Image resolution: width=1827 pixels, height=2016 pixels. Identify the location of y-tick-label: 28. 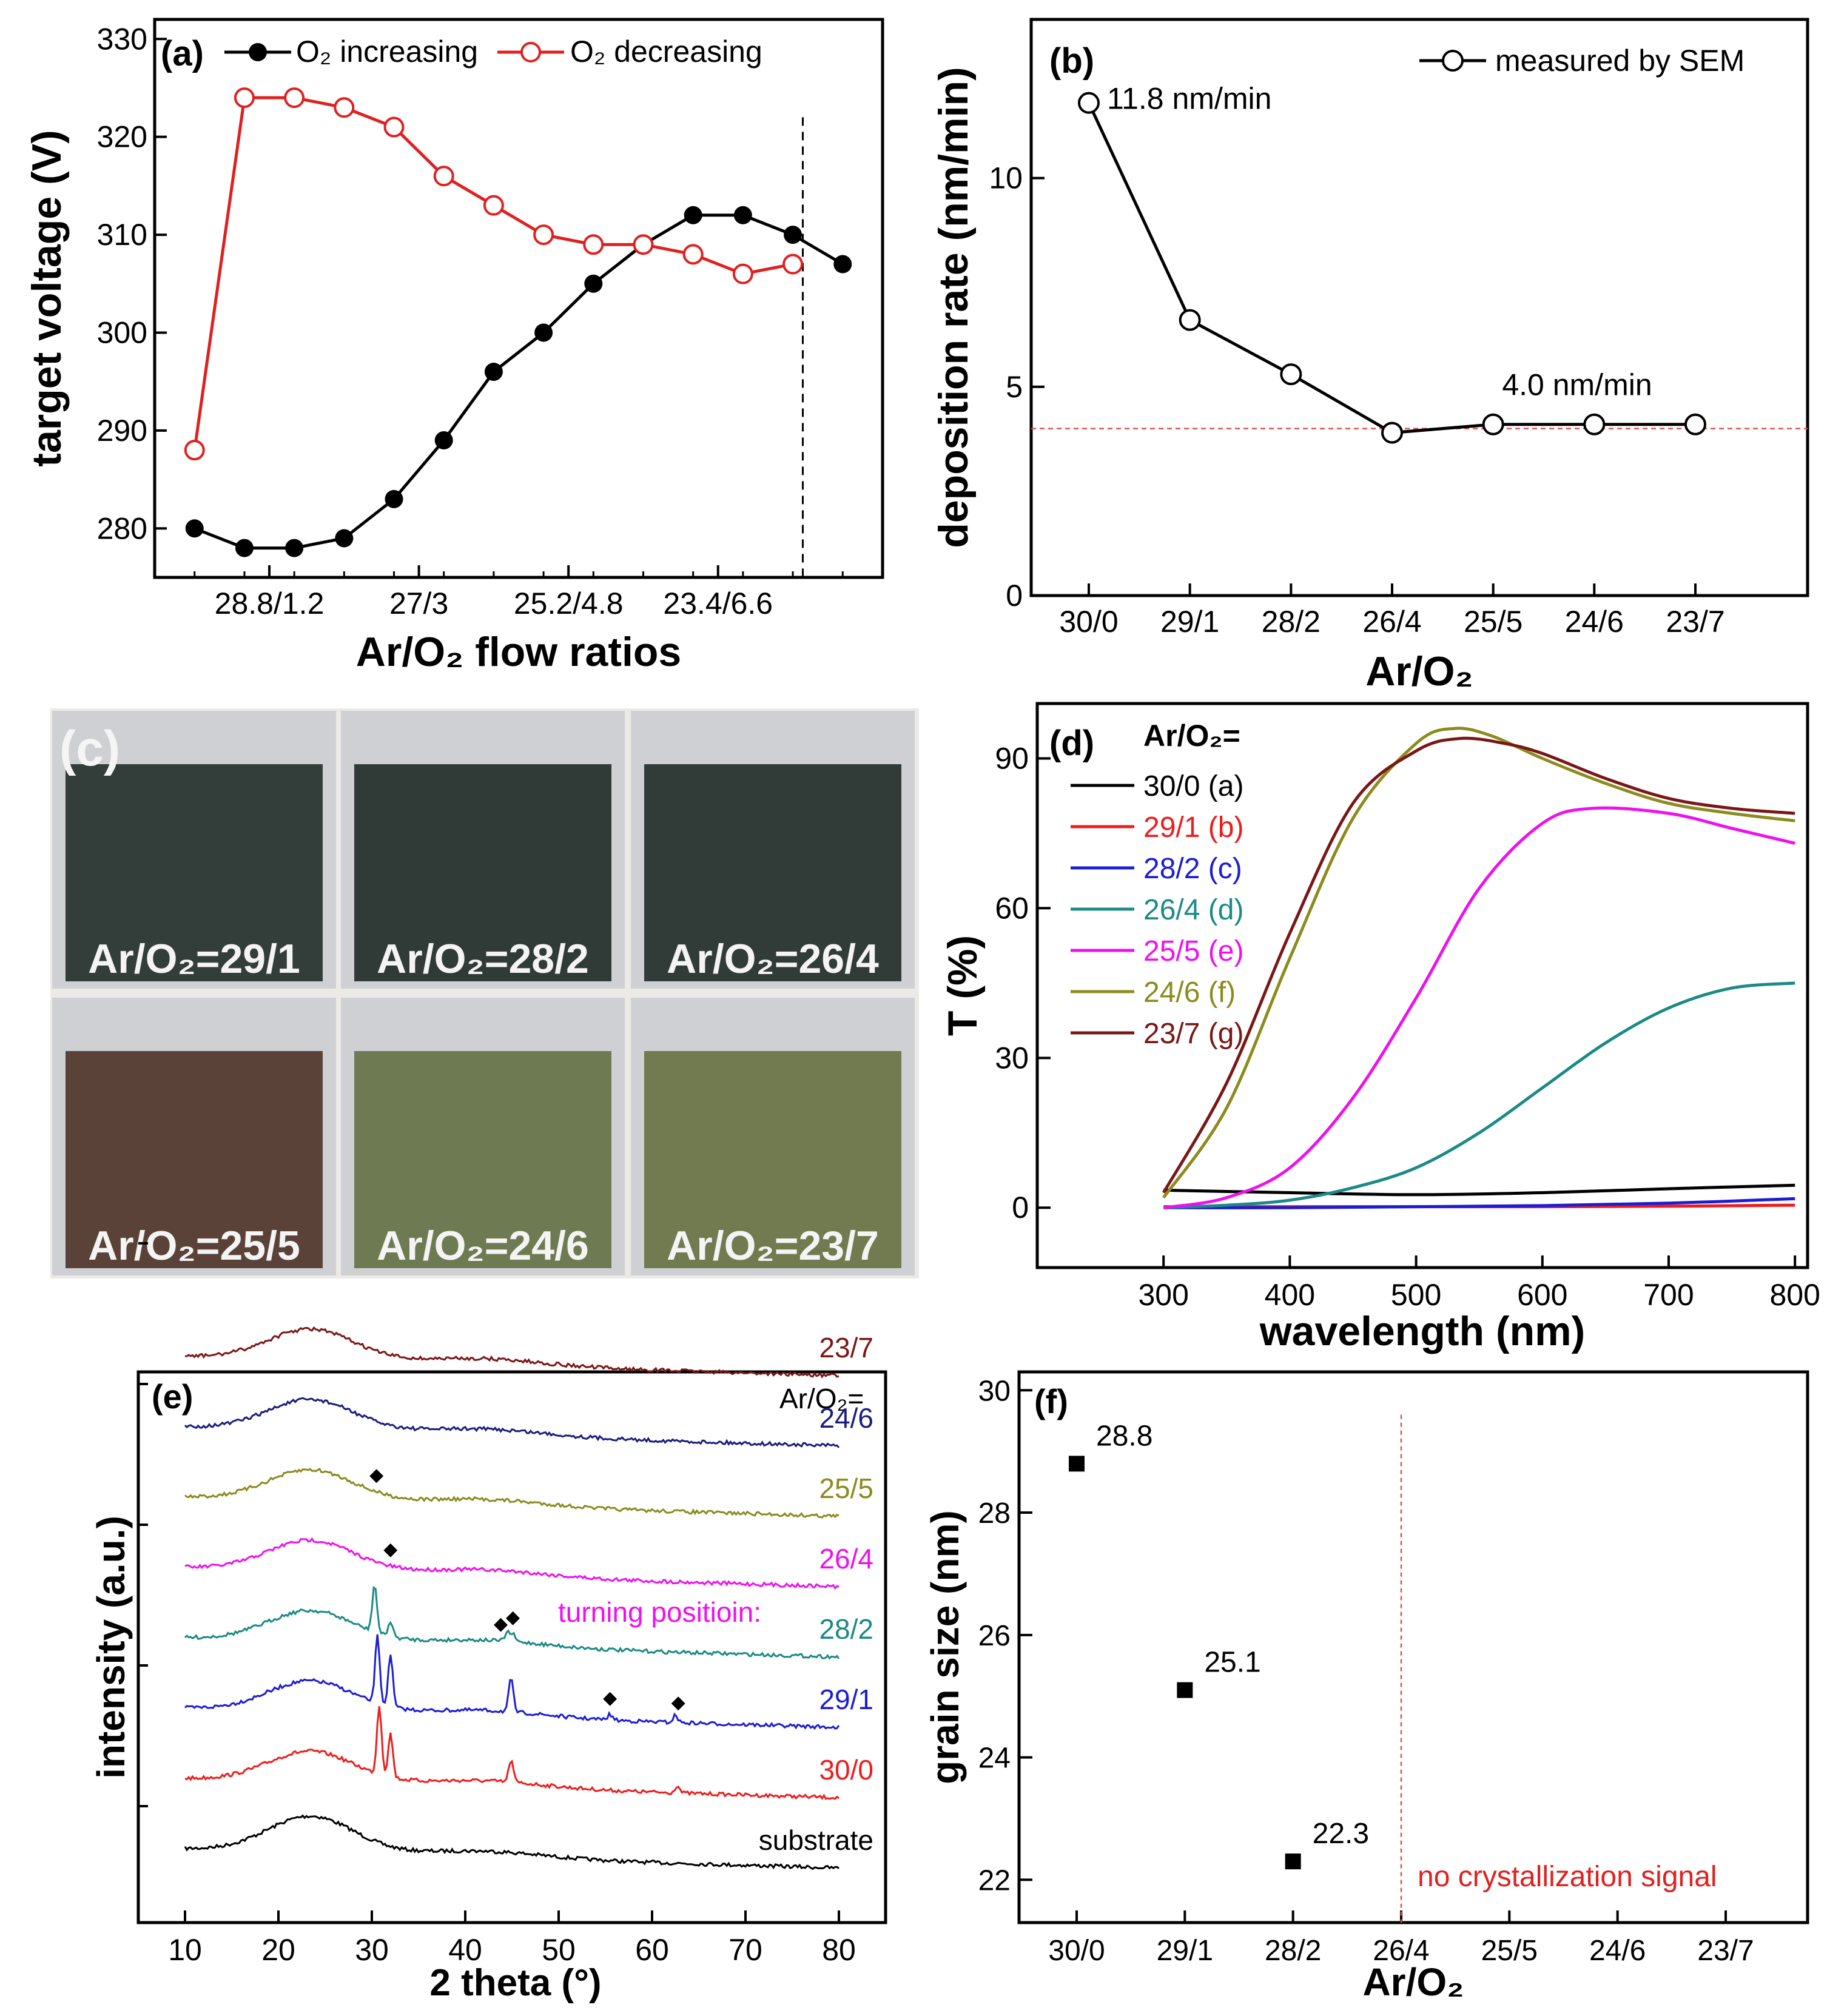
(995, 1513).